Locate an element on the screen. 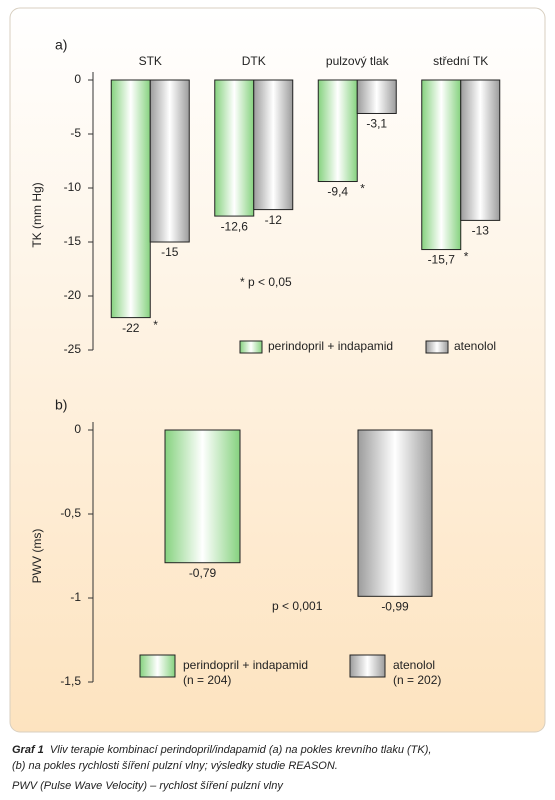 This screenshot has height=800, width=555. category-label: pulzový tlak is located at coordinates (358, 61).